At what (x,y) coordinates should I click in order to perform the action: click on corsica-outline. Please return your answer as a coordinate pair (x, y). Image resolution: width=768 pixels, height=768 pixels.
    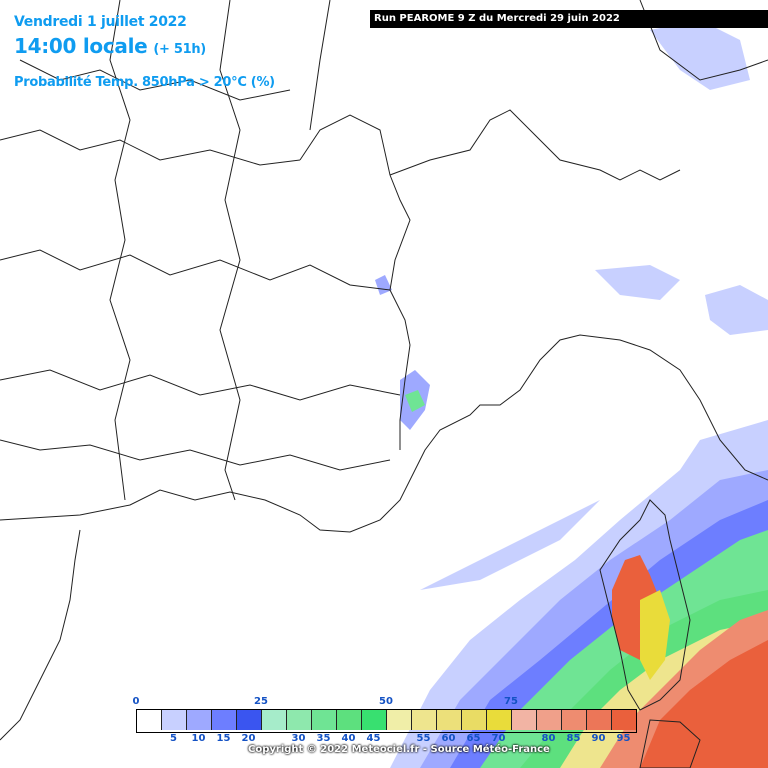
    Looking at the image, I should click on (645, 605).